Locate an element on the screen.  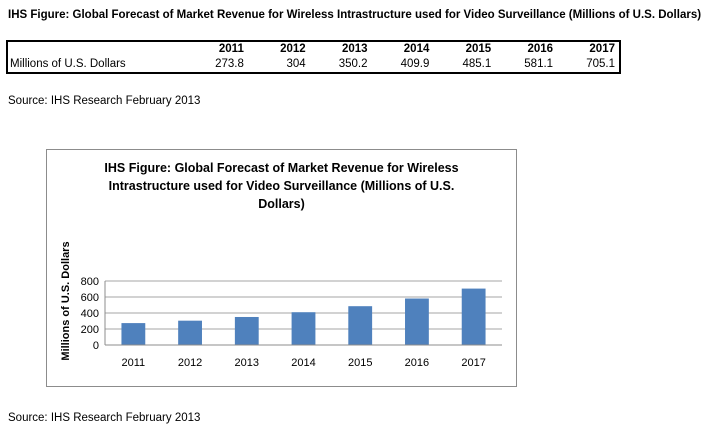
x-tick-label: 2016 is located at coordinates (417, 363).